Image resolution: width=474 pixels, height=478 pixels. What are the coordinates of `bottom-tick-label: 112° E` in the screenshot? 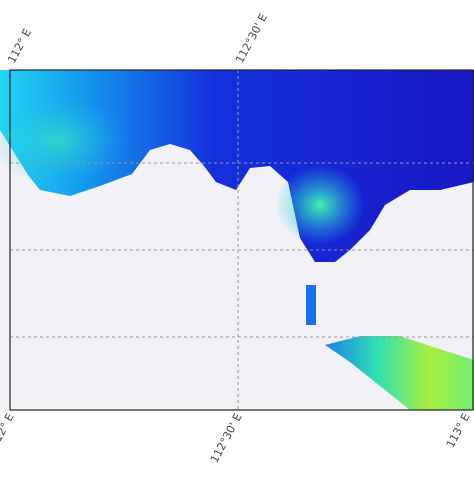 It's located at (8, 430).